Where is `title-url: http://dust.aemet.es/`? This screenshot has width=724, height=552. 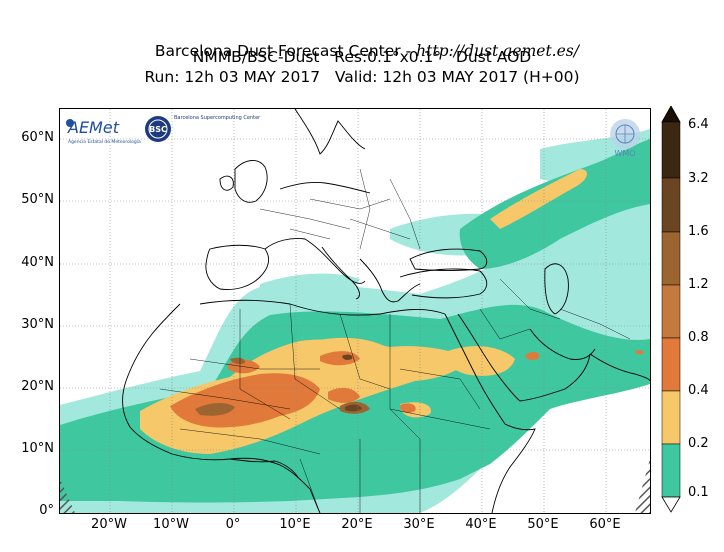
title-url: http://dust.aemet.es/ is located at coordinates (497, 51).